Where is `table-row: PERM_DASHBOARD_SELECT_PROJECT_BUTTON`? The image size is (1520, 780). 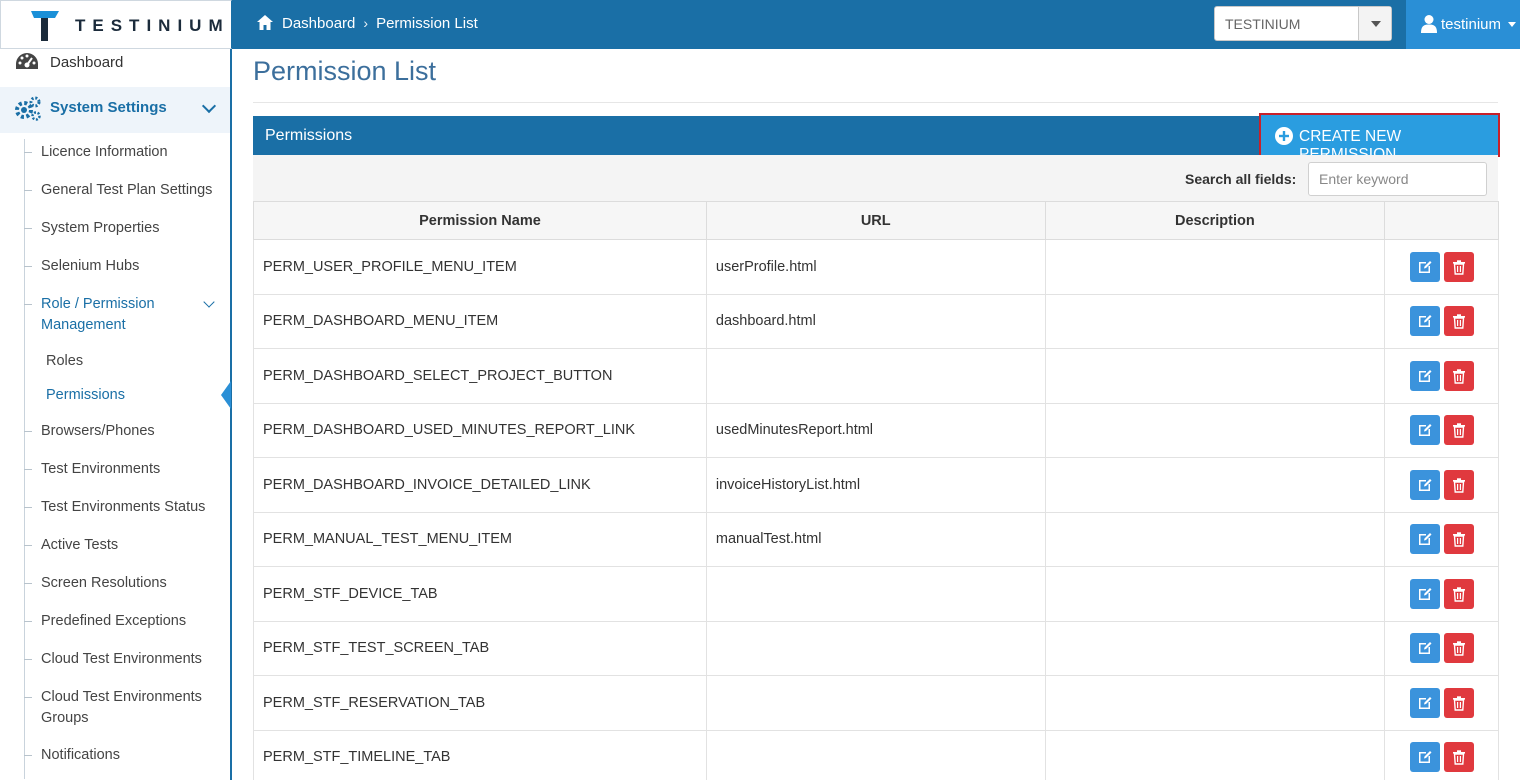 table-row: PERM_DASHBOARD_SELECT_PROJECT_BUTTON is located at coordinates (876, 376).